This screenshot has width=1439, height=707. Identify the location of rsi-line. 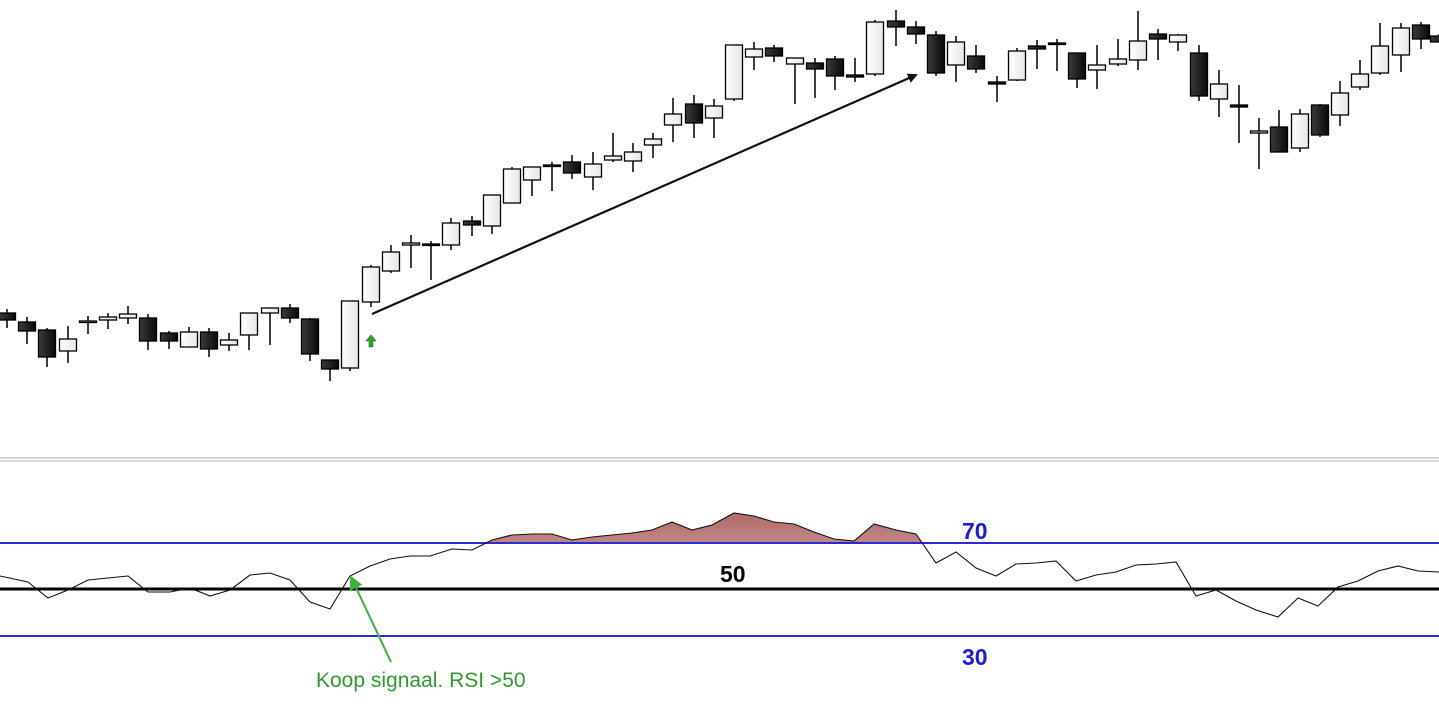
(719, 565).